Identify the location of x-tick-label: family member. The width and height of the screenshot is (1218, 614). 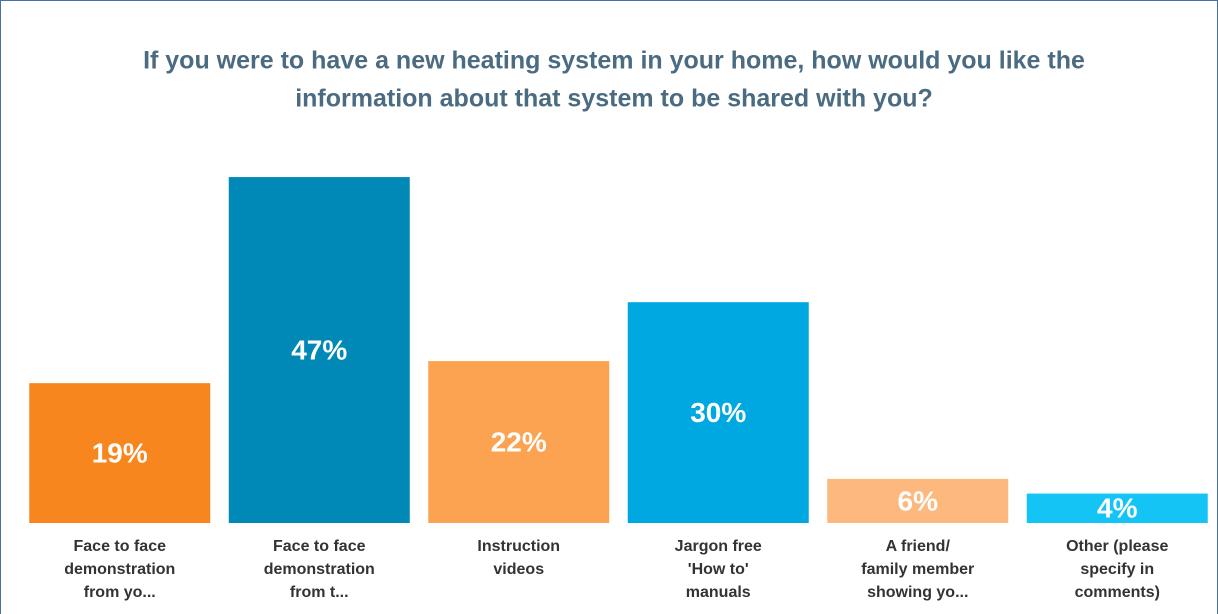
(917, 569).